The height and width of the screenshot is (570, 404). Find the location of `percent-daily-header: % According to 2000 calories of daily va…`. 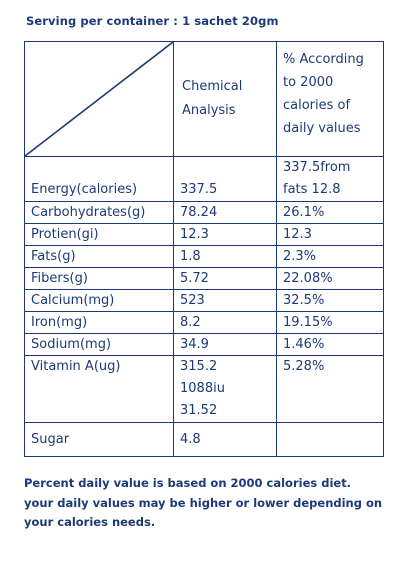

percent-daily-header: % According to 2000 calories of daily va… is located at coordinates (330, 99).